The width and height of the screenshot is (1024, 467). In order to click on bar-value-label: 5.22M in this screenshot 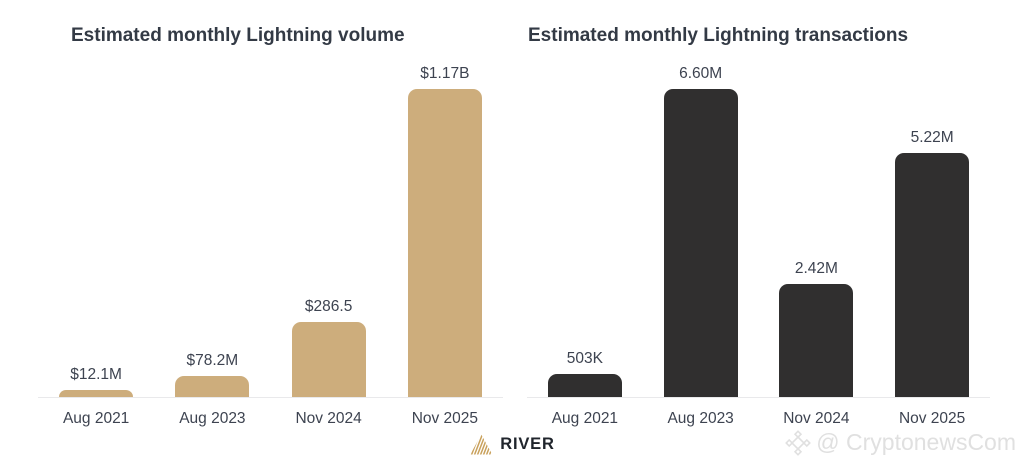, I will do `click(932, 138)`.